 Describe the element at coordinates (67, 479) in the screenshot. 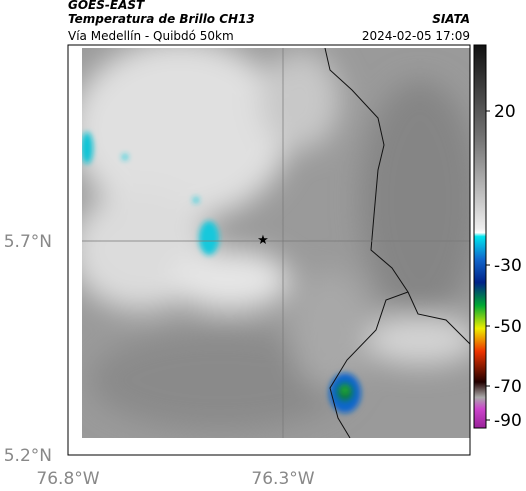

I see `lon-label: 76.8°W` at that location.